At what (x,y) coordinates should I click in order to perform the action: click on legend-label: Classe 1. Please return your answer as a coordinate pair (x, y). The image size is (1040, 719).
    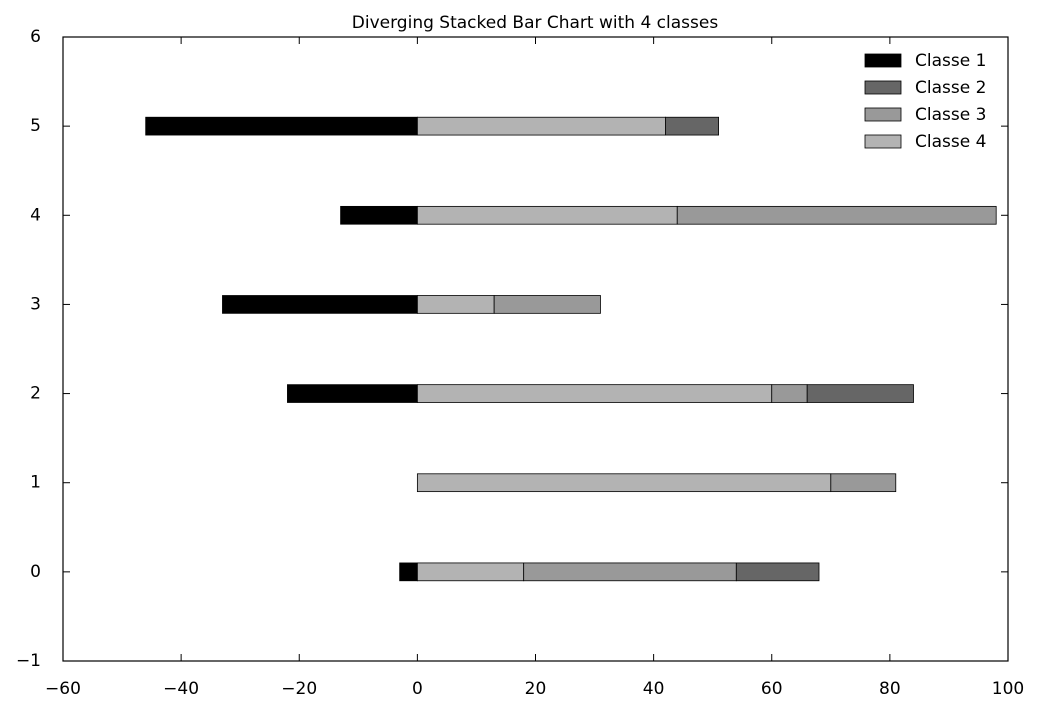
    Looking at the image, I should click on (950, 61).